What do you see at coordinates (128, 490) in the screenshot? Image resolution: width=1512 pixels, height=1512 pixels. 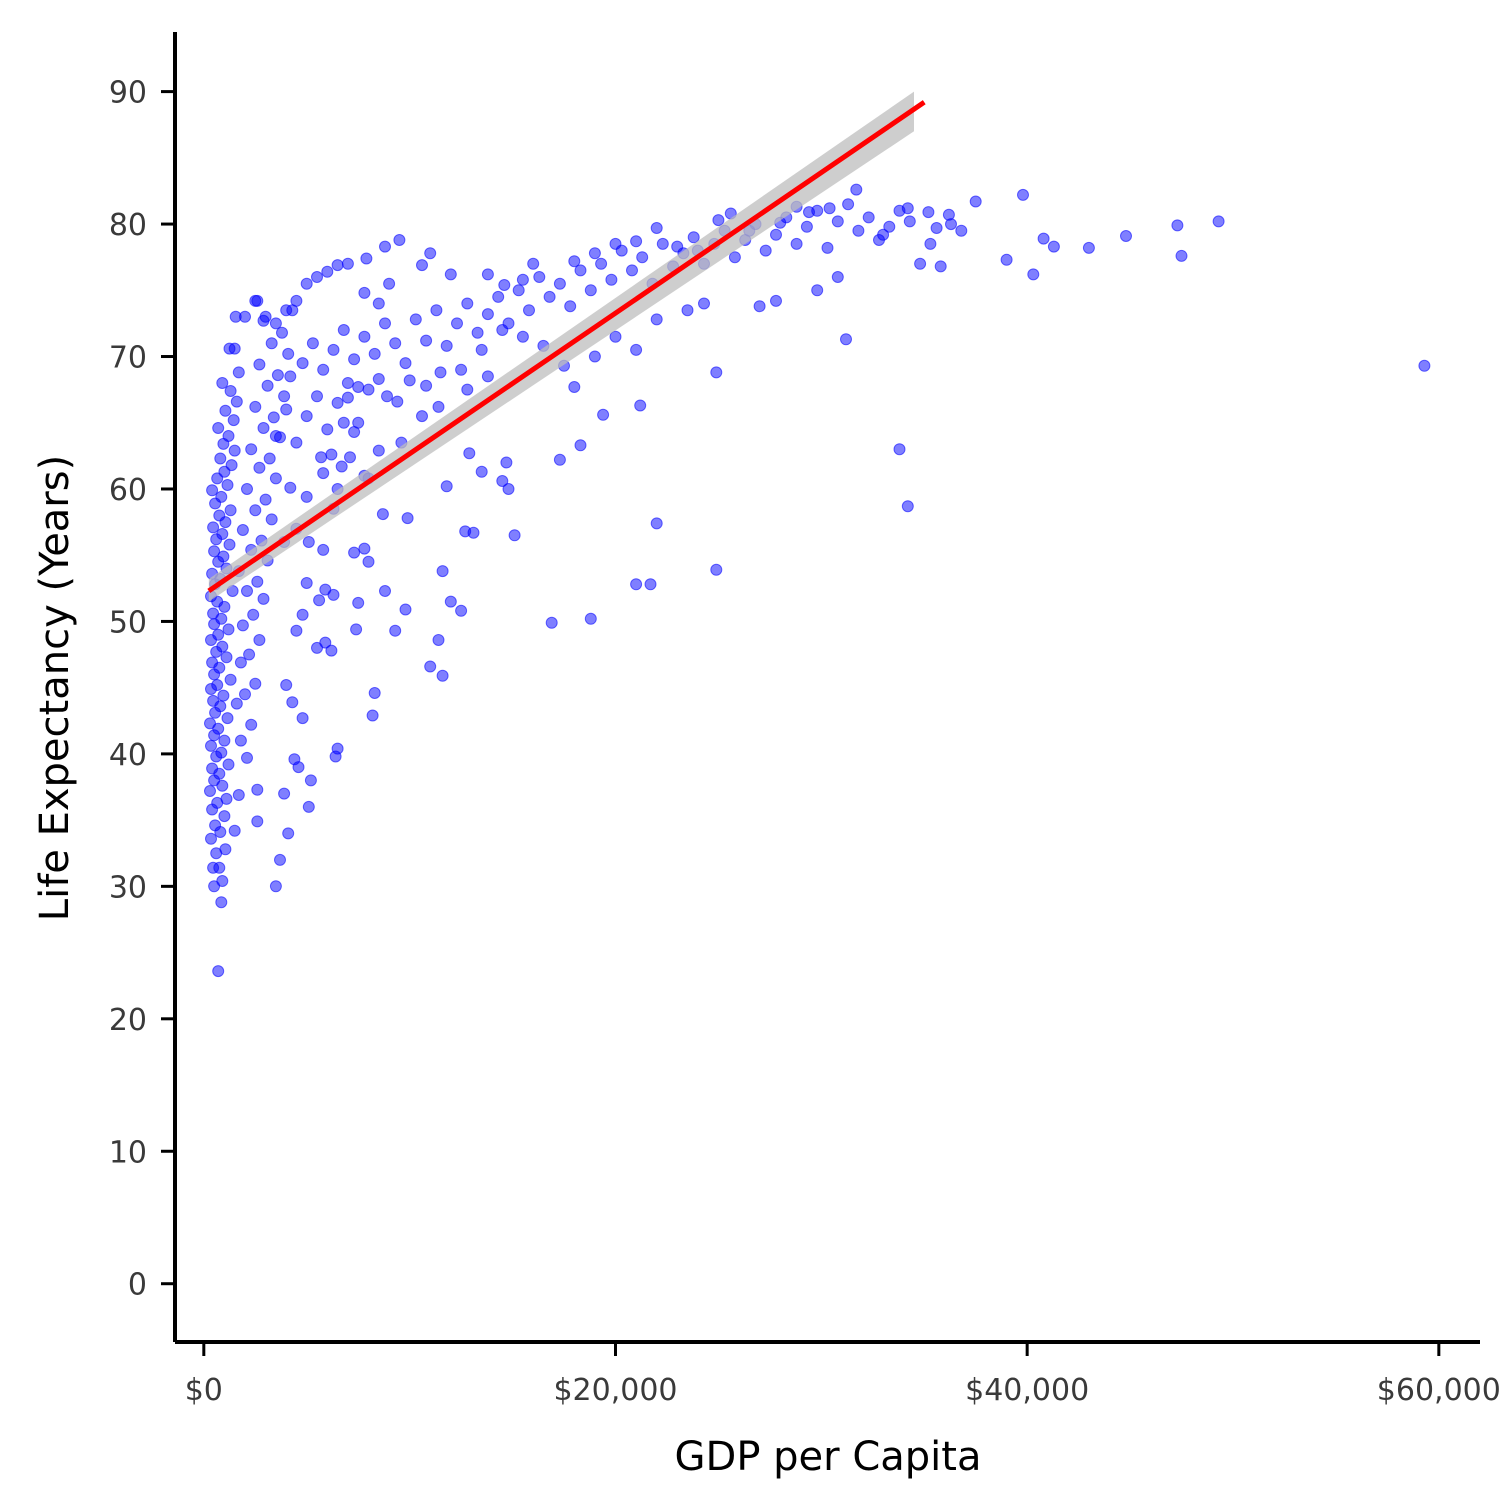 I see `y-tick-label: 60` at bounding box center [128, 490].